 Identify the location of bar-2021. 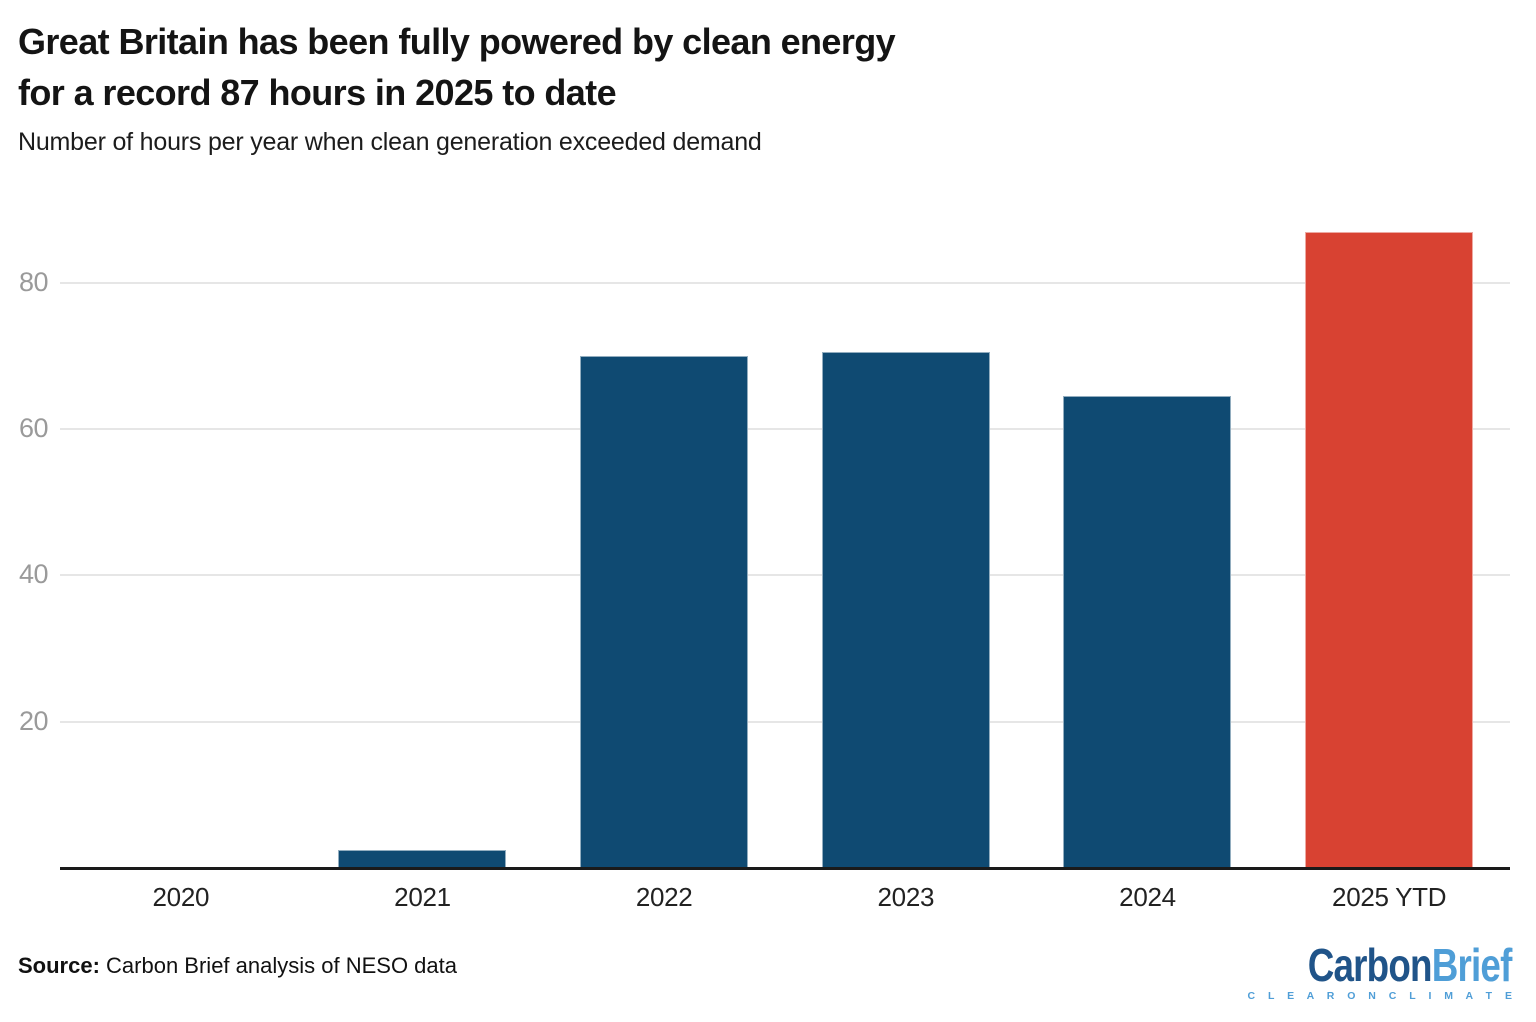
(422, 859).